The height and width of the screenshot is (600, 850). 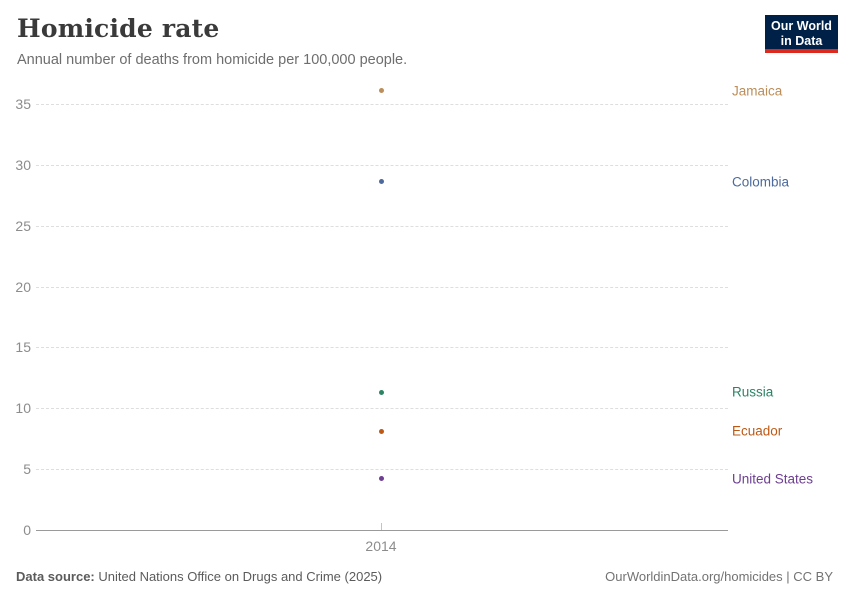 What do you see at coordinates (23, 104) in the screenshot?
I see `y-tick-label-35: 35` at bounding box center [23, 104].